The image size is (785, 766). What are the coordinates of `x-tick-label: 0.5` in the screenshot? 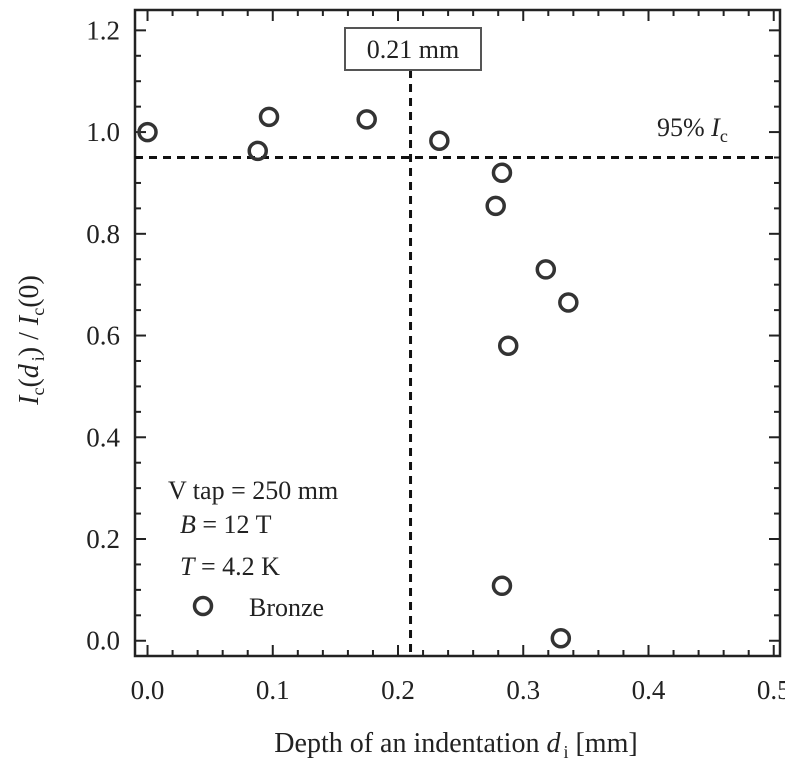 It's located at (771, 690).